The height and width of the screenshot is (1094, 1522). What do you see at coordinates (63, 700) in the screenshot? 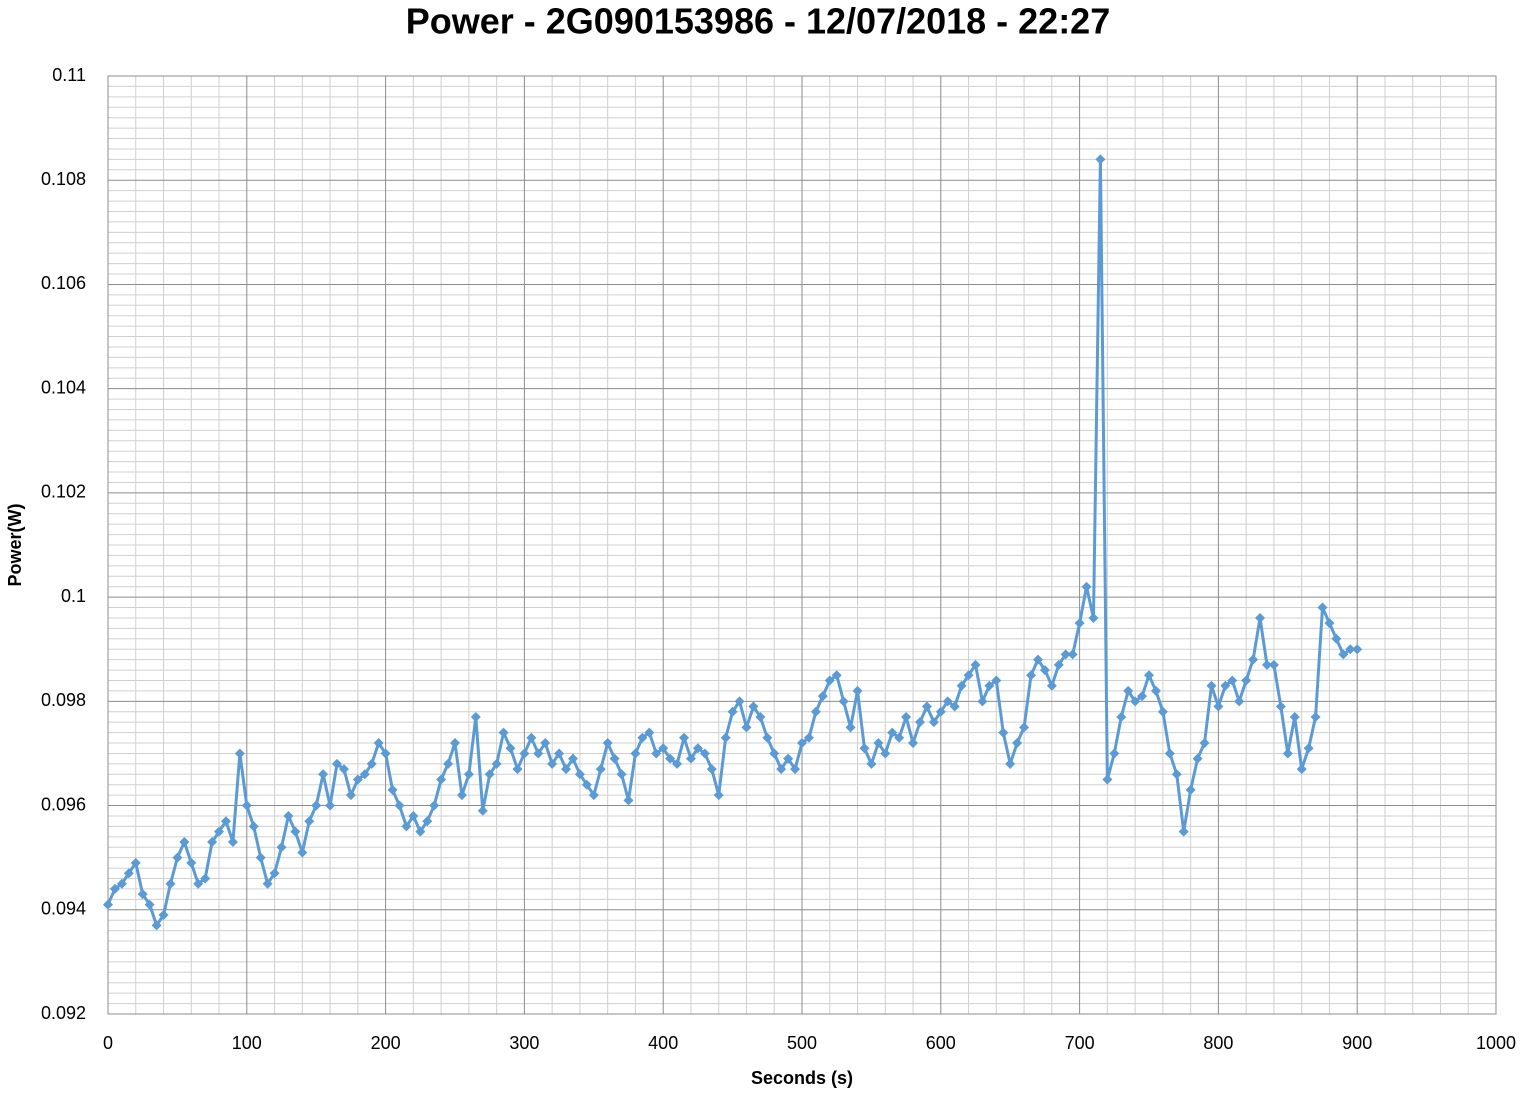
I see `y-tick-label: 0.098` at bounding box center [63, 700].